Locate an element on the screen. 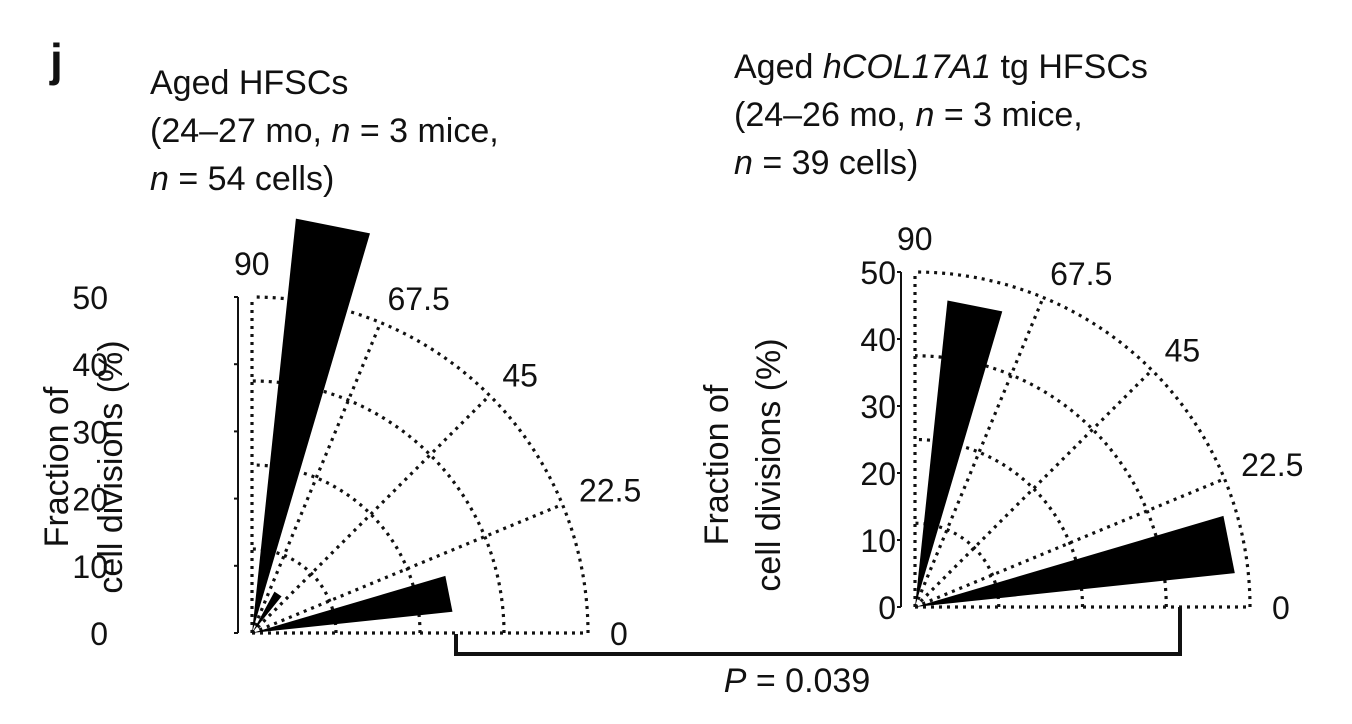 This screenshot has height=724, width=1352. p-value-label: P = 0.039 is located at coordinates (797, 681).